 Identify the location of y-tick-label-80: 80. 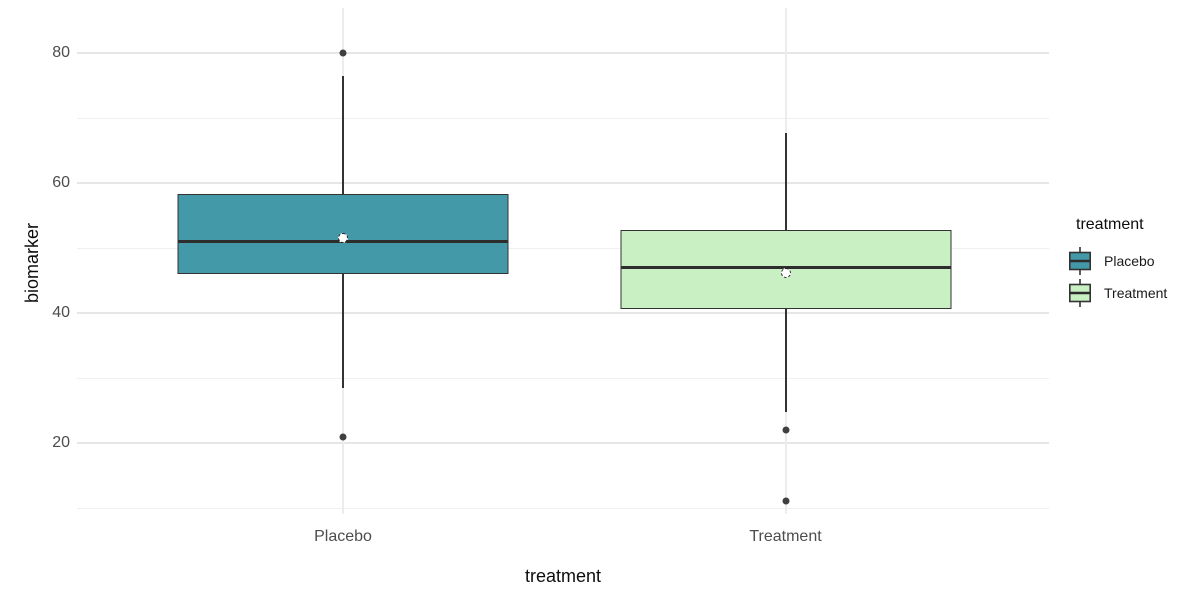
(61, 53).